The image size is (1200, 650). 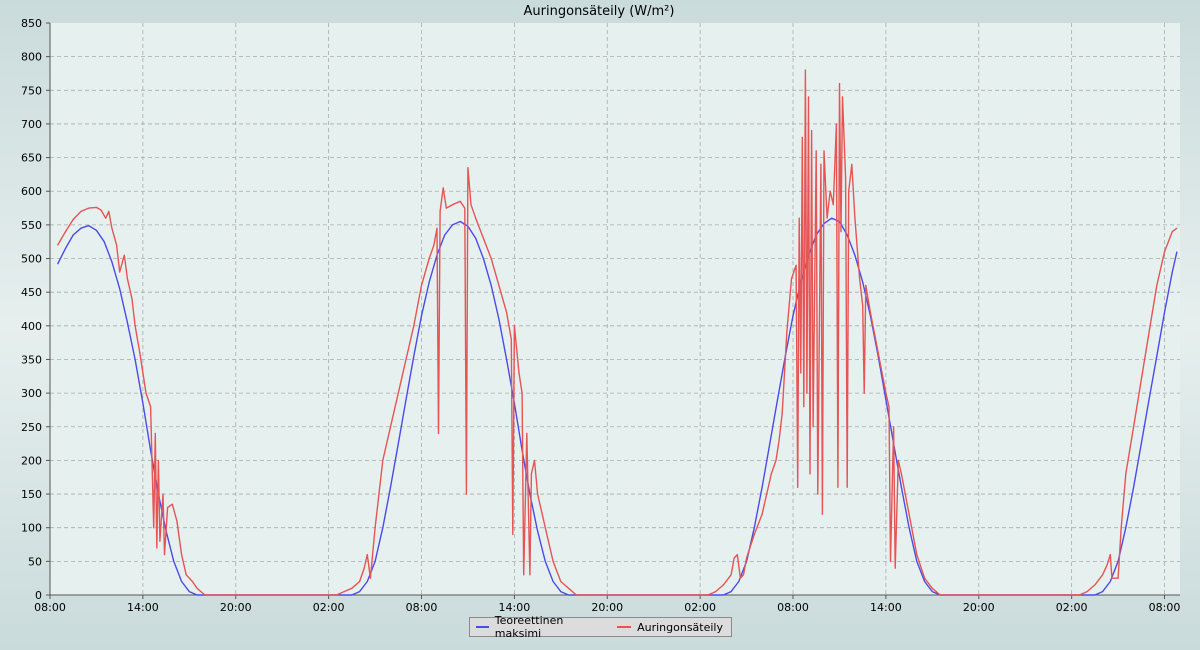 I want to click on legend: Teoreettinen maksimi Auringonsäteily, so click(x=600, y=627).